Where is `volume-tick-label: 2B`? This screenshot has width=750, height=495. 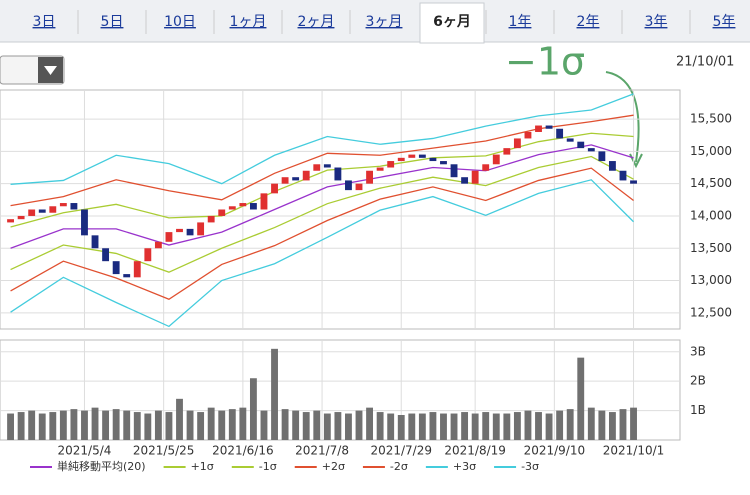 volume-tick-label: 2B is located at coordinates (698, 381).